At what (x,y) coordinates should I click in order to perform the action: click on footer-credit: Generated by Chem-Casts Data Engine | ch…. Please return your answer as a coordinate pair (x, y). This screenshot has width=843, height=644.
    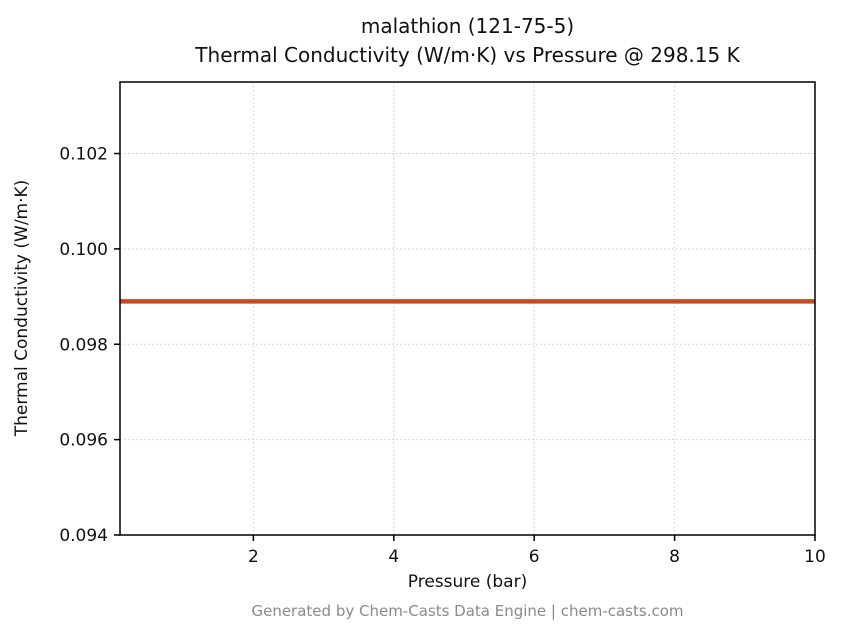
    Looking at the image, I should click on (467, 611).